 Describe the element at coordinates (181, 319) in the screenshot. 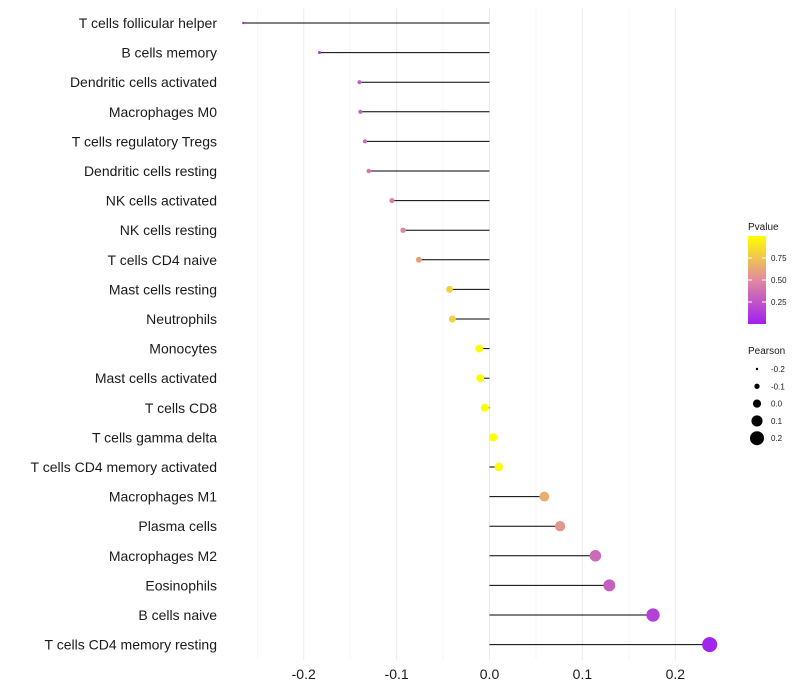

I see `category-label: Neutrophils` at that location.